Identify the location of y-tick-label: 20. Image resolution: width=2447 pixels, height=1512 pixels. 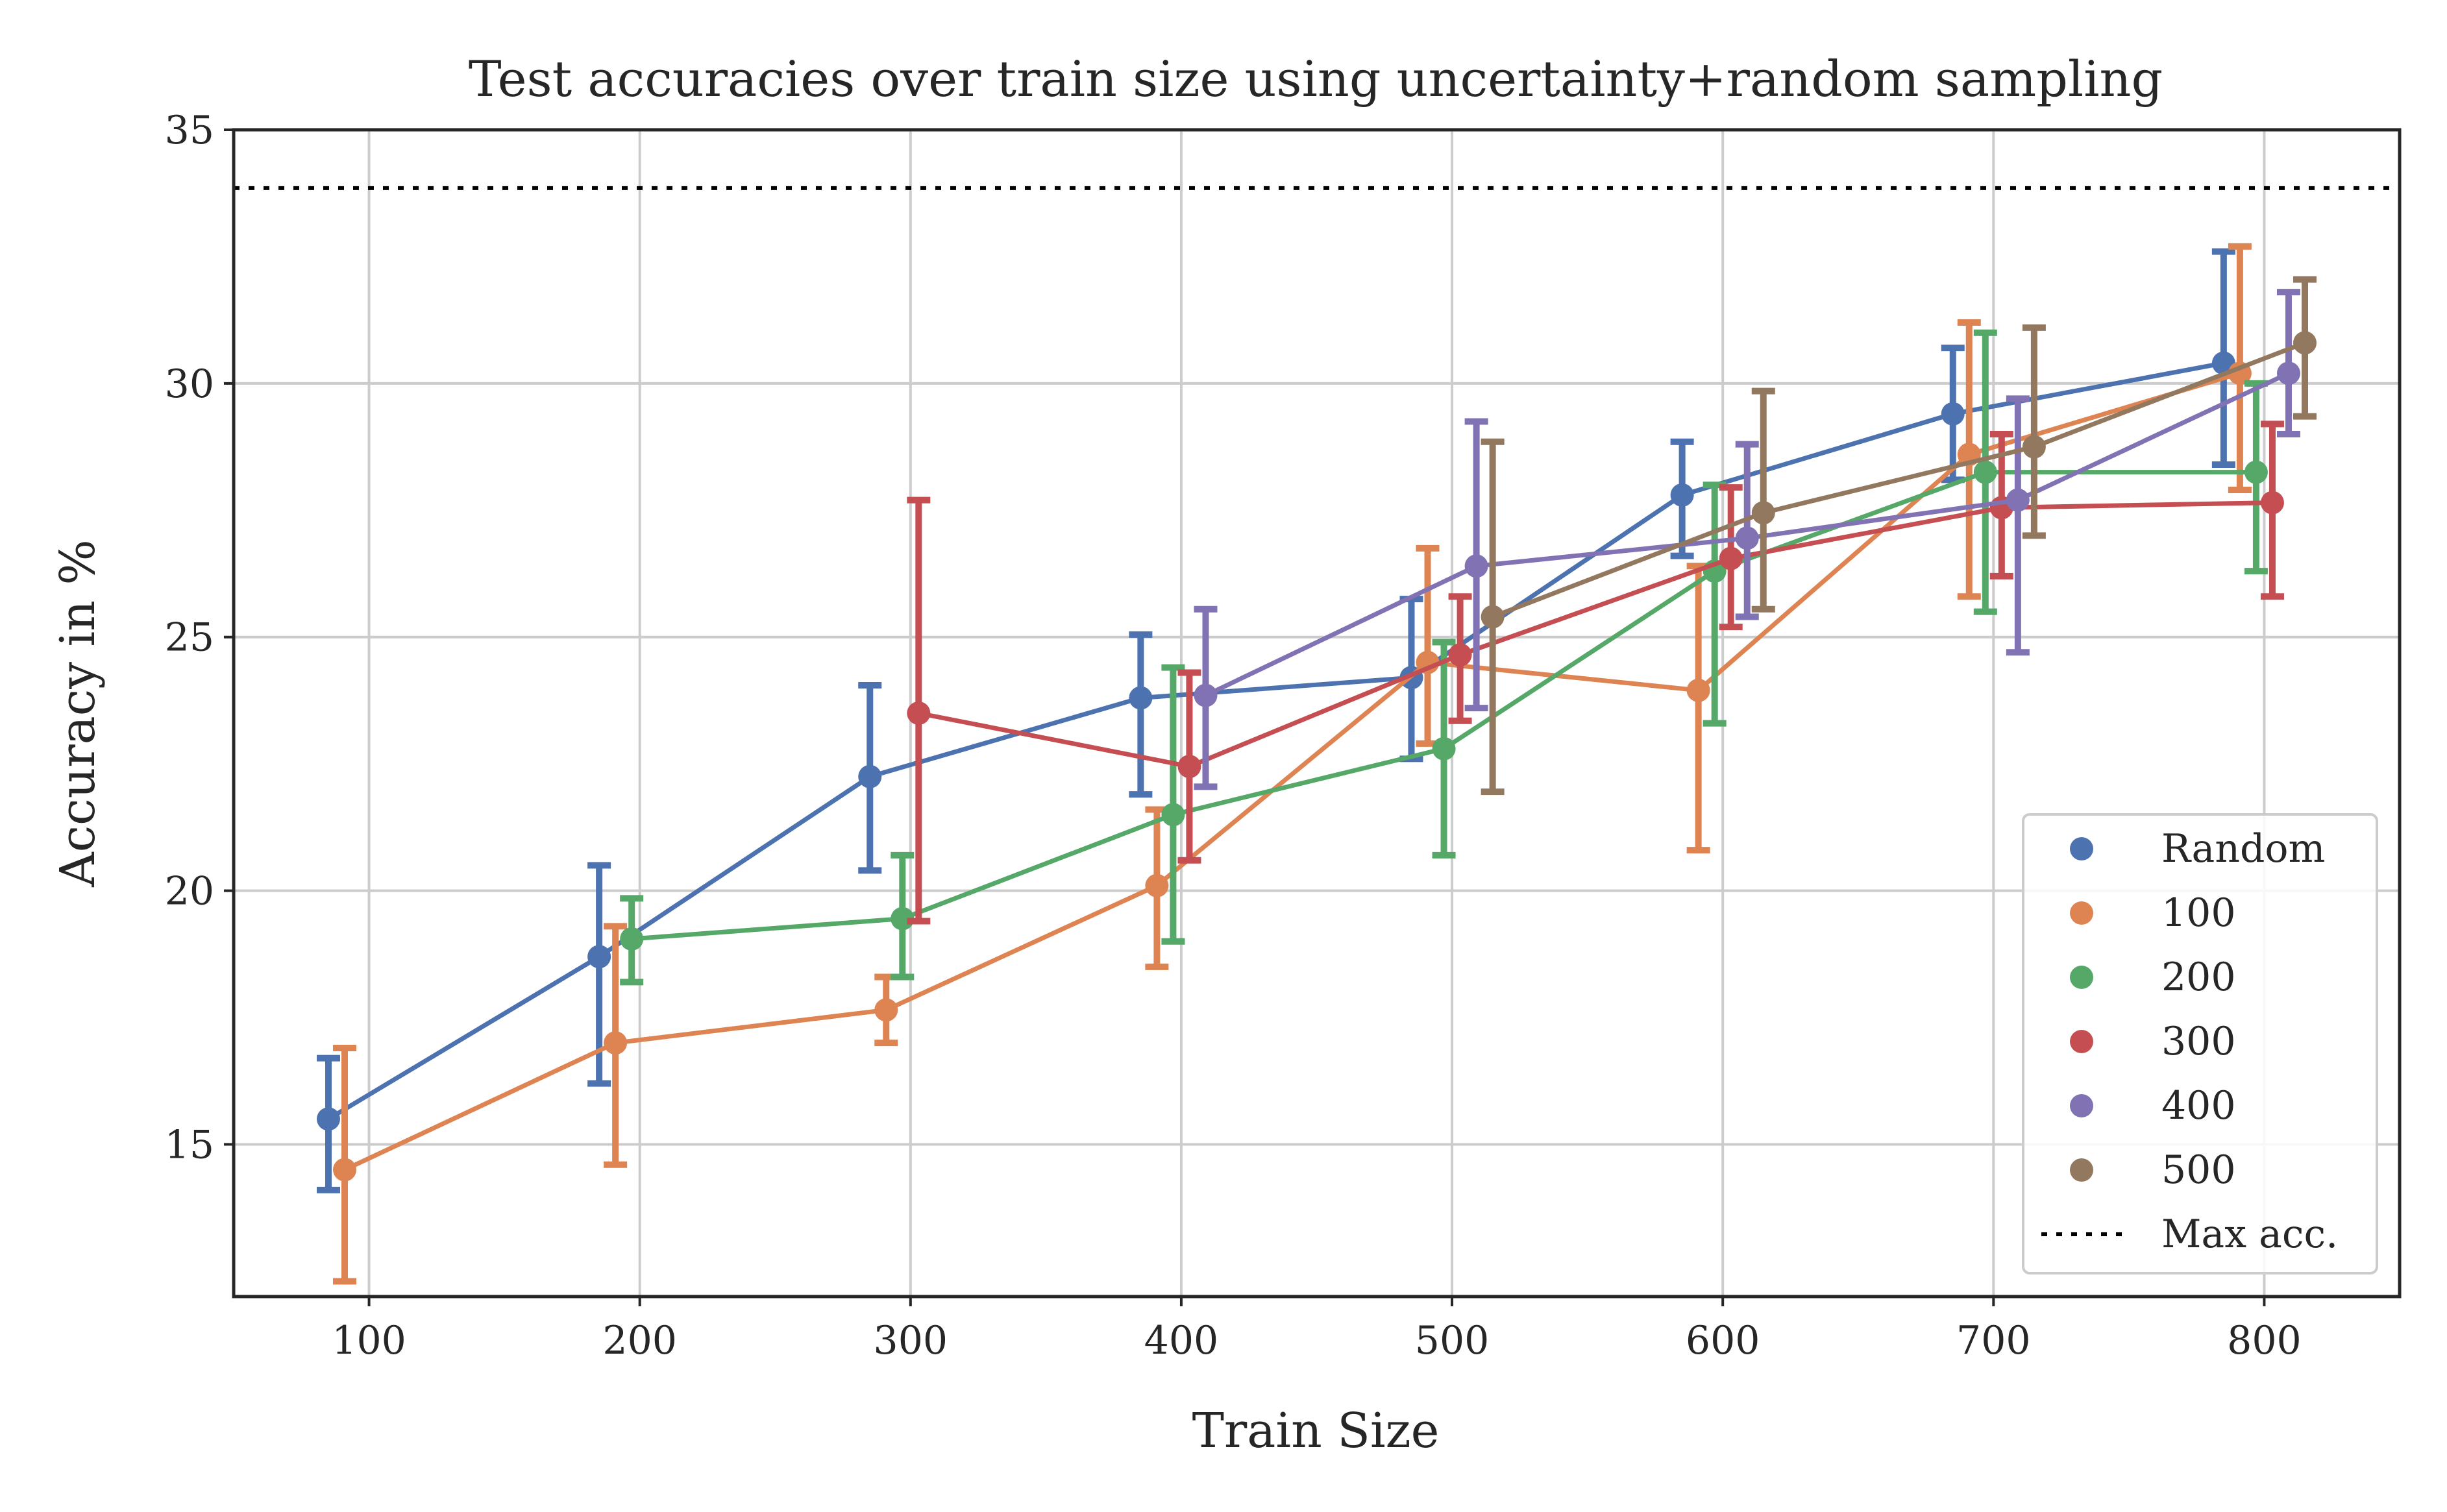
(189, 891).